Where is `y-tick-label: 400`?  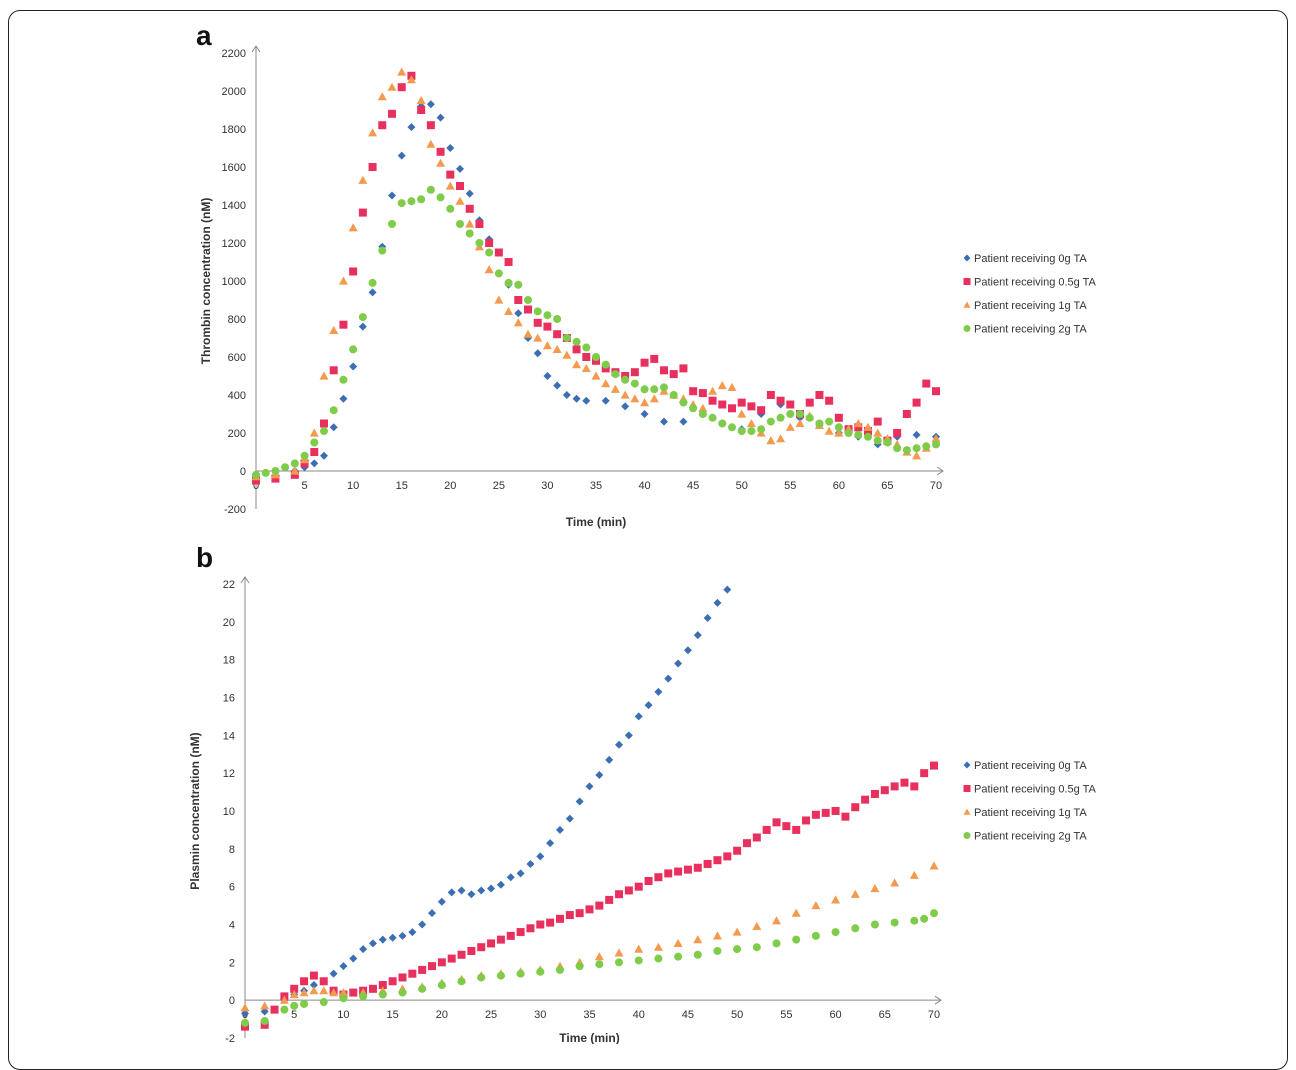
y-tick-label: 400 is located at coordinates (237, 396).